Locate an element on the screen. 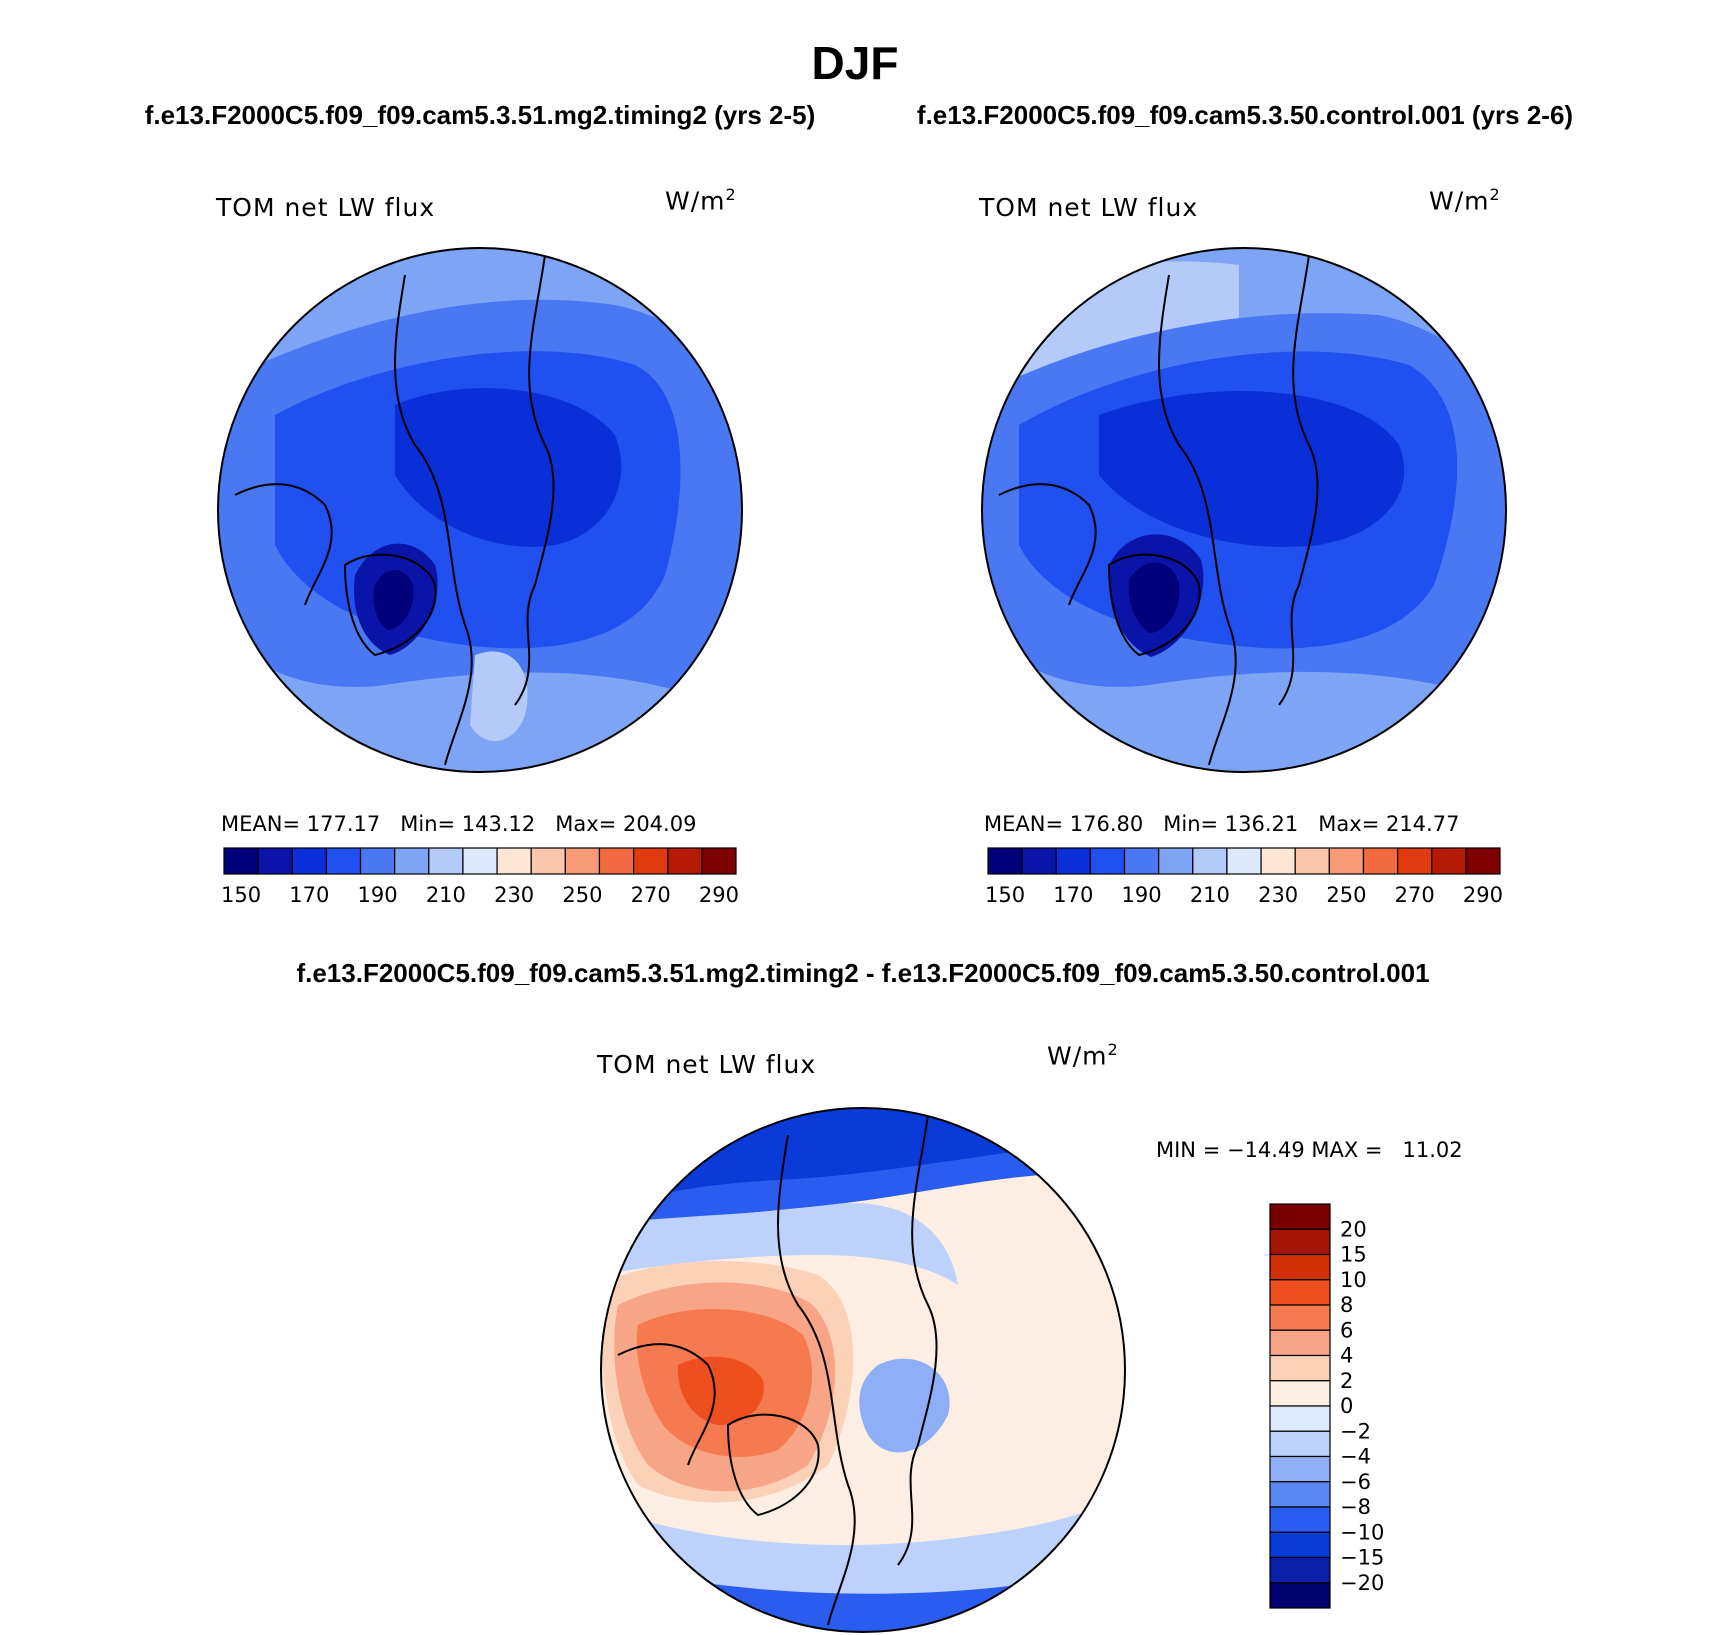 This screenshot has width=1710, height=1635. panel1-colorbar-label-0: 150 is located at coordinates (241, 895).